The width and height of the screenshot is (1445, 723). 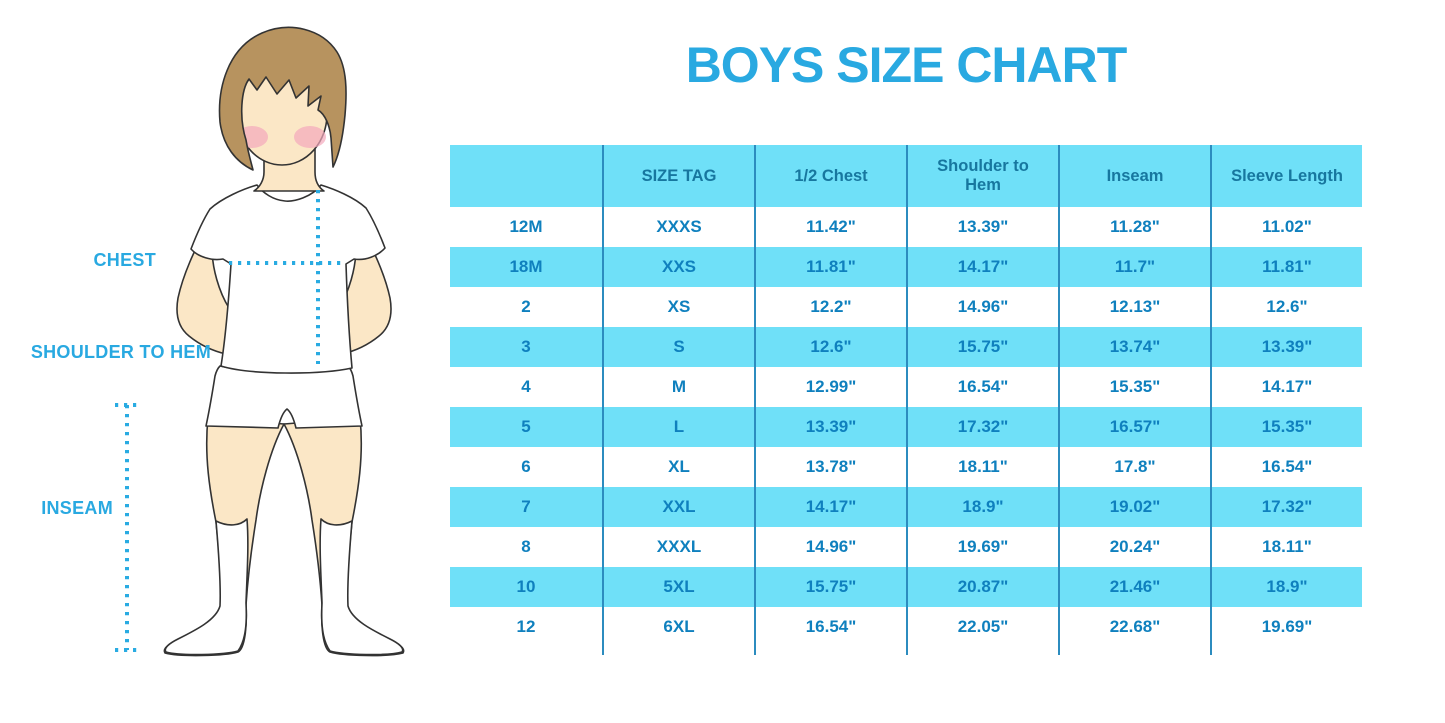 What do you see at coordinates (526, 226) in the screenshot?
I see `table-cell: 12M` at bounding box center [526, 226].